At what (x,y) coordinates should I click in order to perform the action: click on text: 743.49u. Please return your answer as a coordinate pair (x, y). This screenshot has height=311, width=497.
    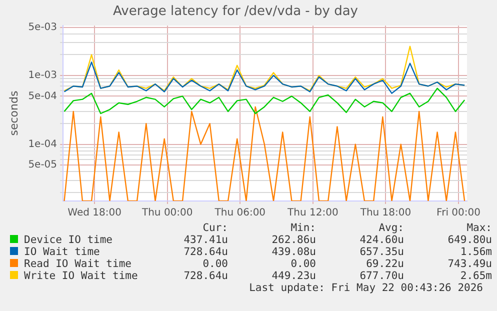
    Looking at the image, I should click on (469, 264).